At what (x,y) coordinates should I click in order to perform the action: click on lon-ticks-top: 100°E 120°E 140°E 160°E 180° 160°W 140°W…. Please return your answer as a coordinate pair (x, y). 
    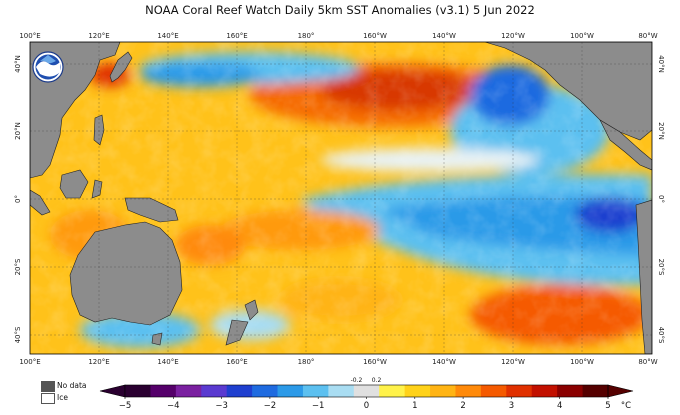
    Looking at the image, I should click on (338, 36).